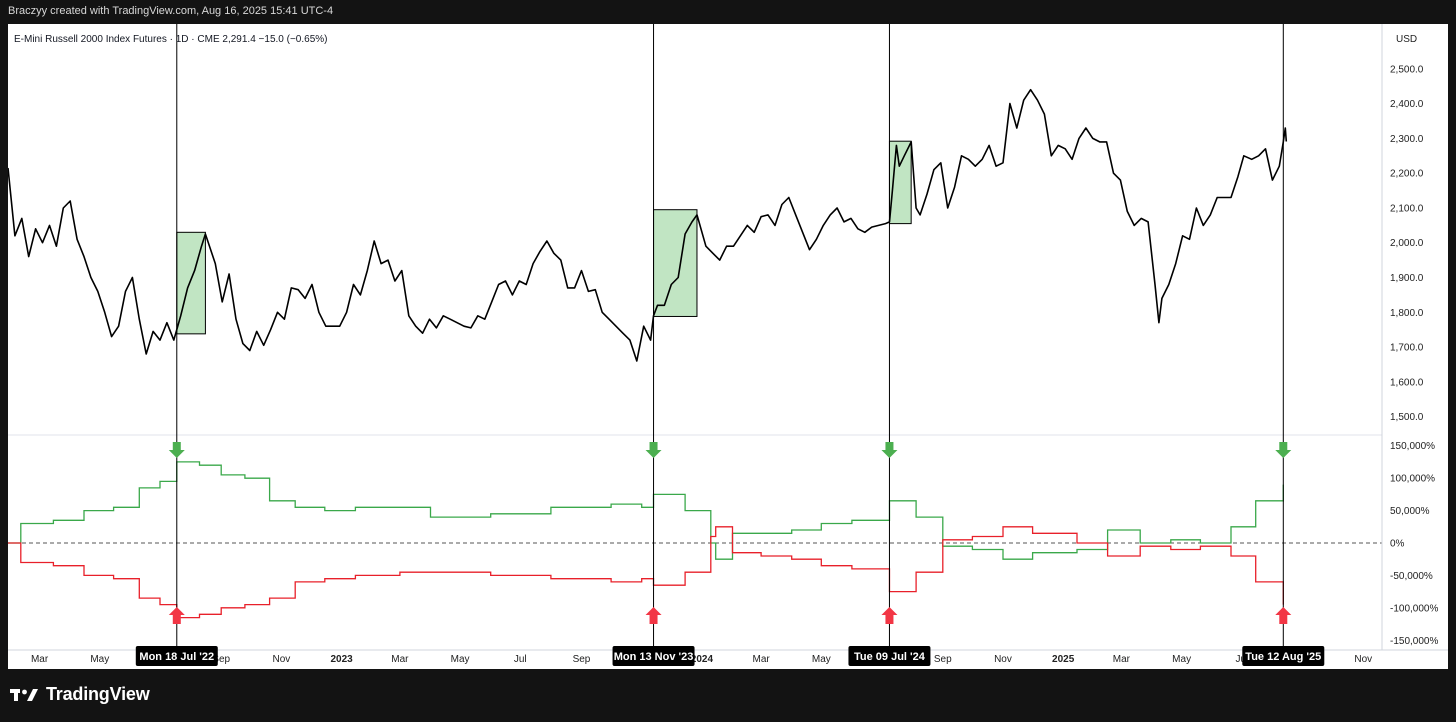  What do you see at coordinates (1407, 139) in the screenshot?
I see `price-tick-label: 2,300.0` at bounding box center [1407, 139].